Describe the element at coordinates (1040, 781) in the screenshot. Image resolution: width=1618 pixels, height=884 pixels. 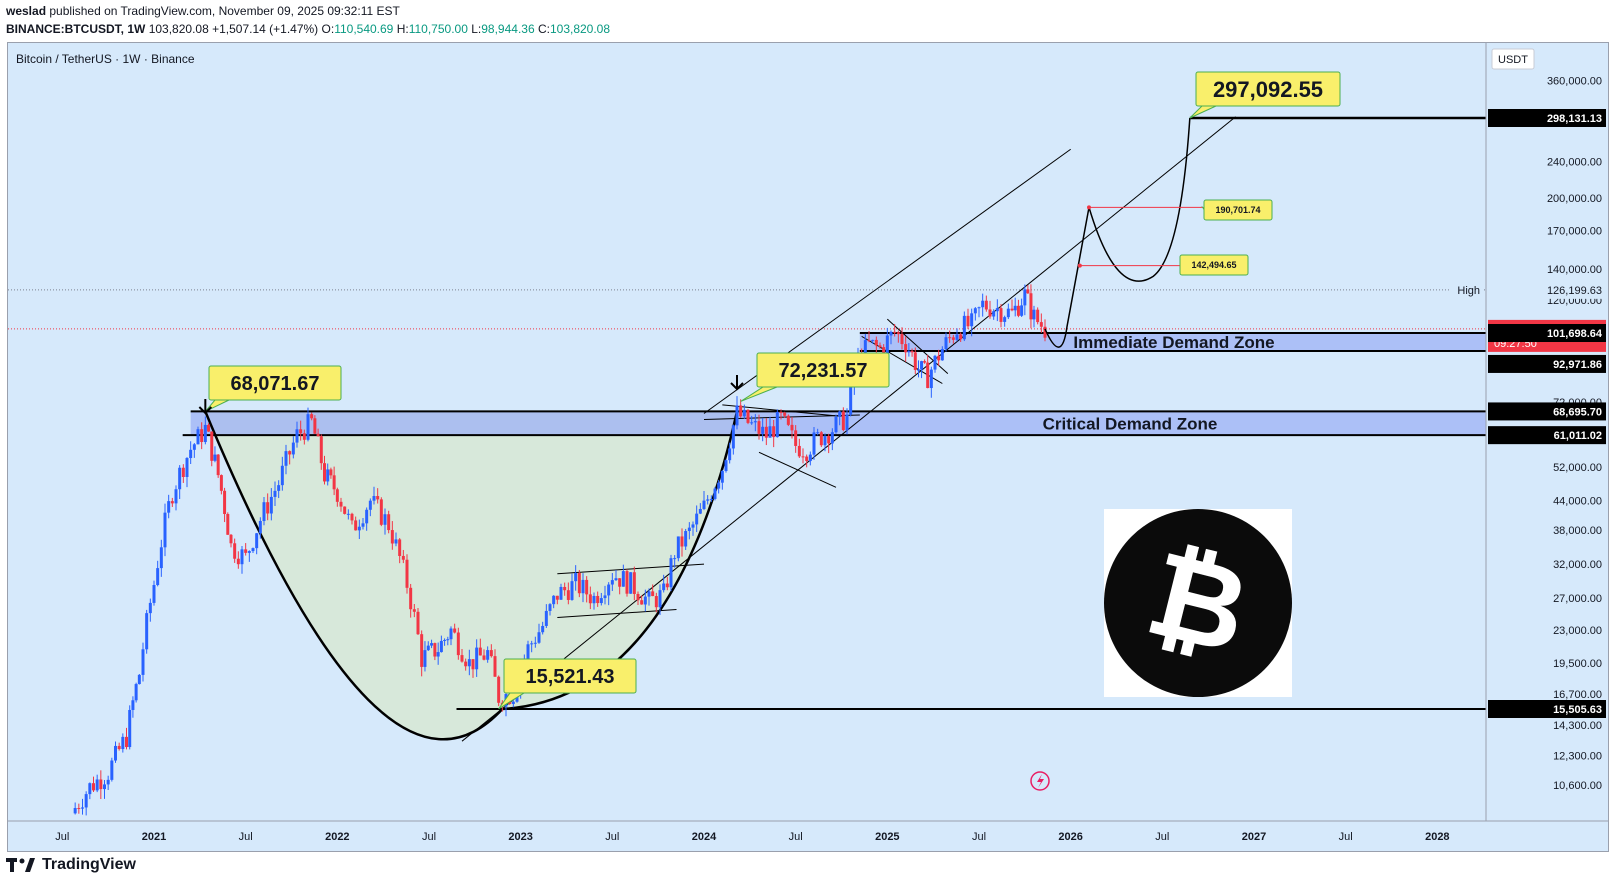
I see `lightning-circle` at that location.